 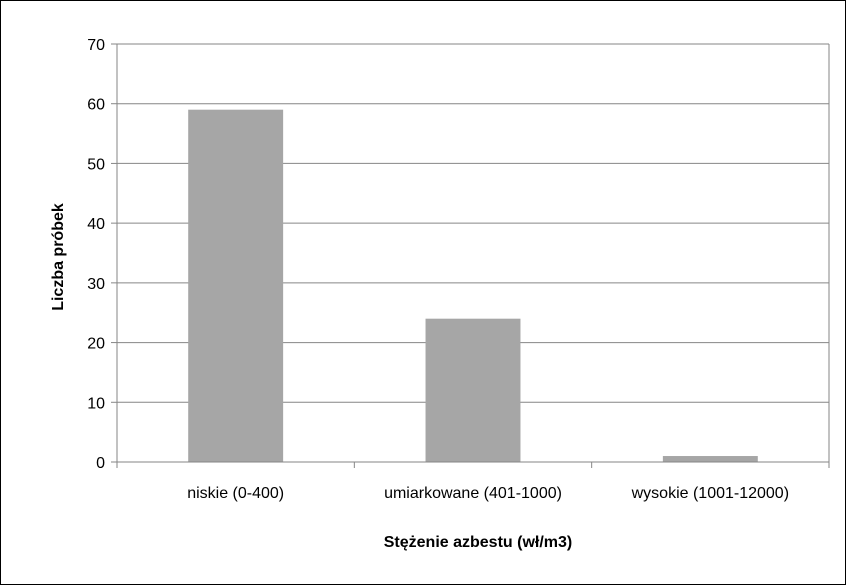 What do you see at coordinates (58, 257) in the screenshot?
I see `y-axis-title: Liczba próbek` at bounding box center [58, 257].